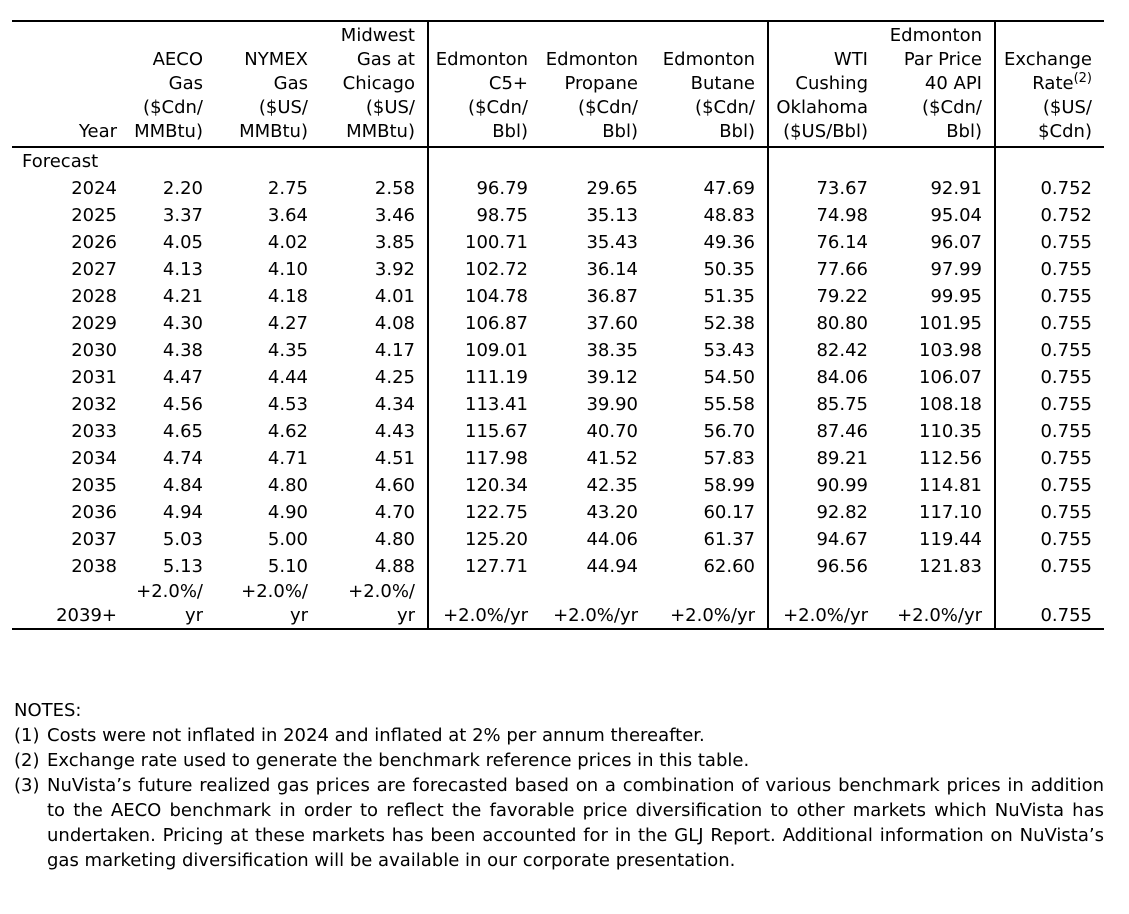  What do you see at coordinates (1049, 188) in the screenshot?
I see `cell: 0.752` at bounding box center [1049, 188].